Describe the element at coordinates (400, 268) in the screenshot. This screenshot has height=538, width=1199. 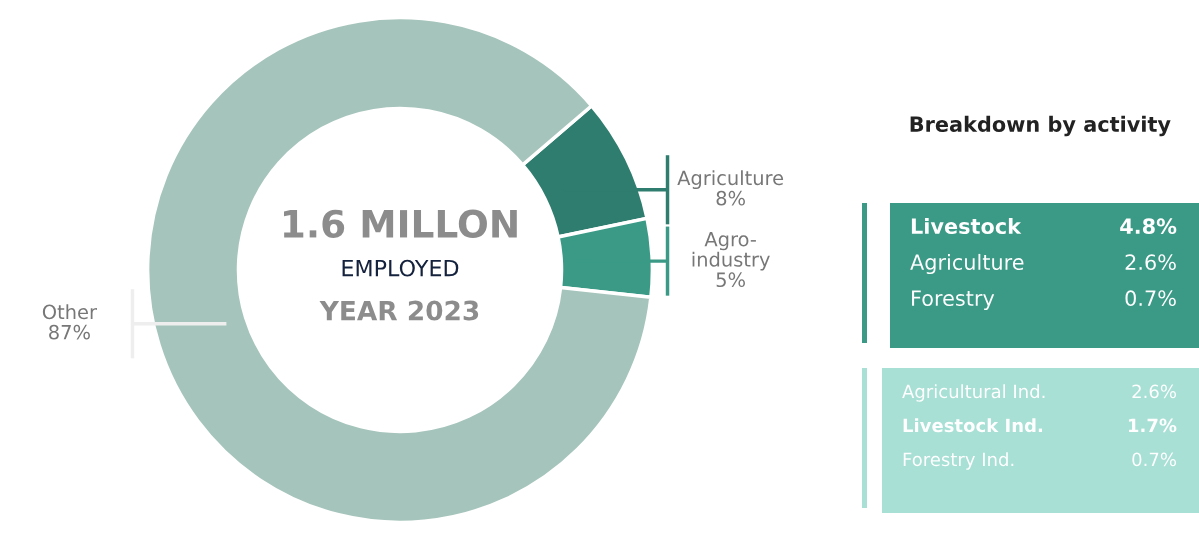
I see `text: EMPLOYED` at that location.